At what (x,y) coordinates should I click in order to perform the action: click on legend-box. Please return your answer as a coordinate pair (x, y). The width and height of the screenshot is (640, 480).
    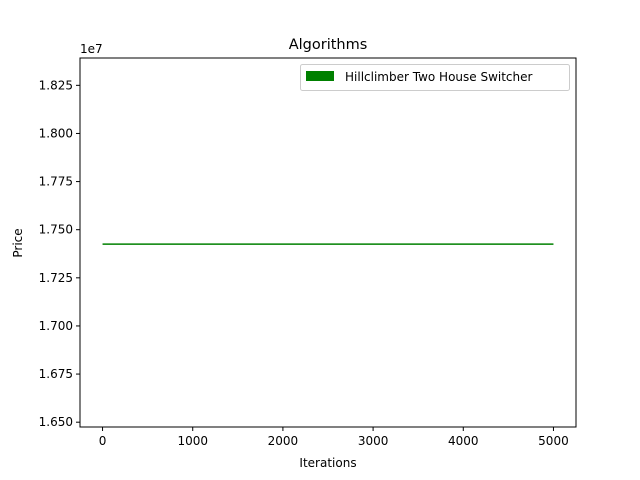
    Looking at the image, I should click on (435, 77).